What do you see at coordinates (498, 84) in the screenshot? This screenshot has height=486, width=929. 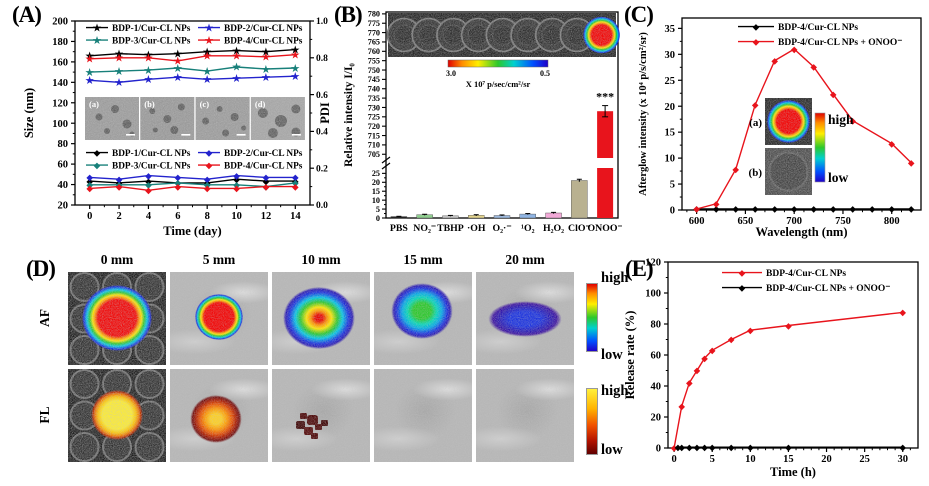 I see `svg-text: X 10⁷ p/sec/cm²/sr` at bounding box center [498, 84].